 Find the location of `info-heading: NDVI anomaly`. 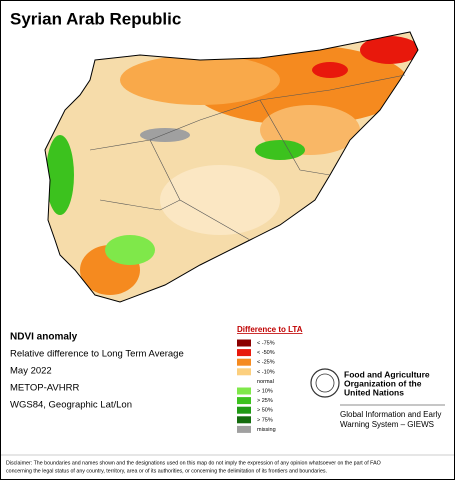

info-heading: NDVI anomaly is located at coordinates (44, 337).